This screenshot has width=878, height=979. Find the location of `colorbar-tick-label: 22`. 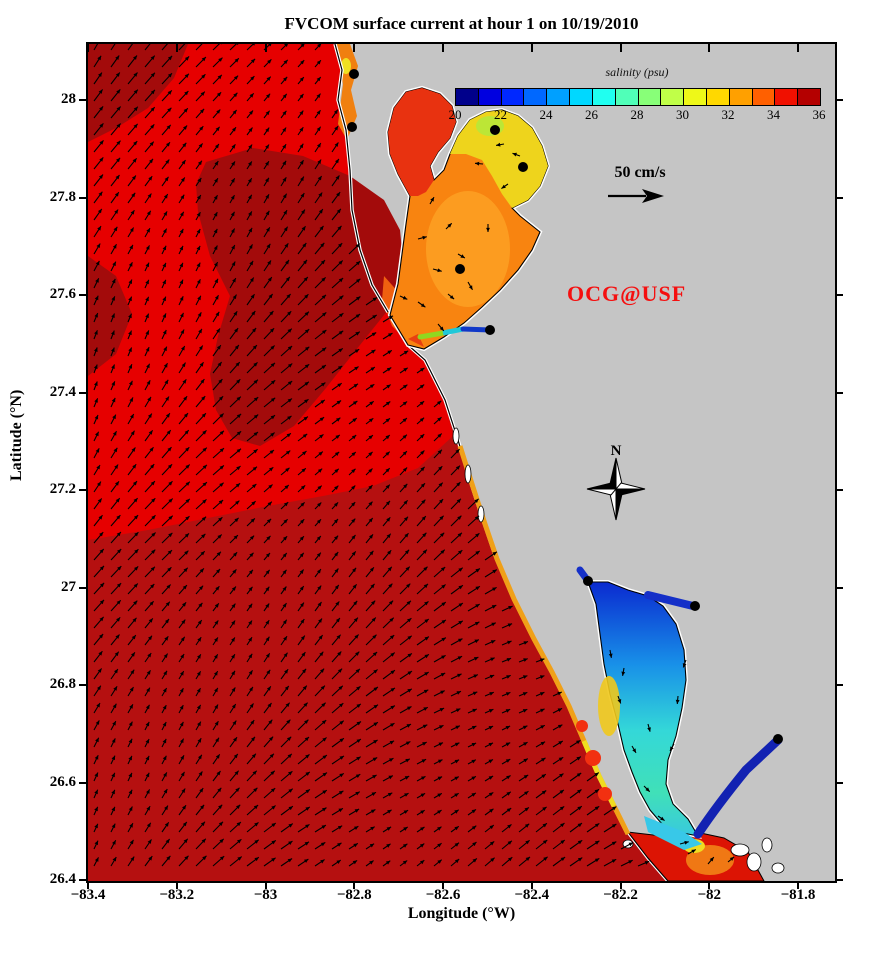

colorbar-tick-label: 22 is located at coordinates (500, 114).